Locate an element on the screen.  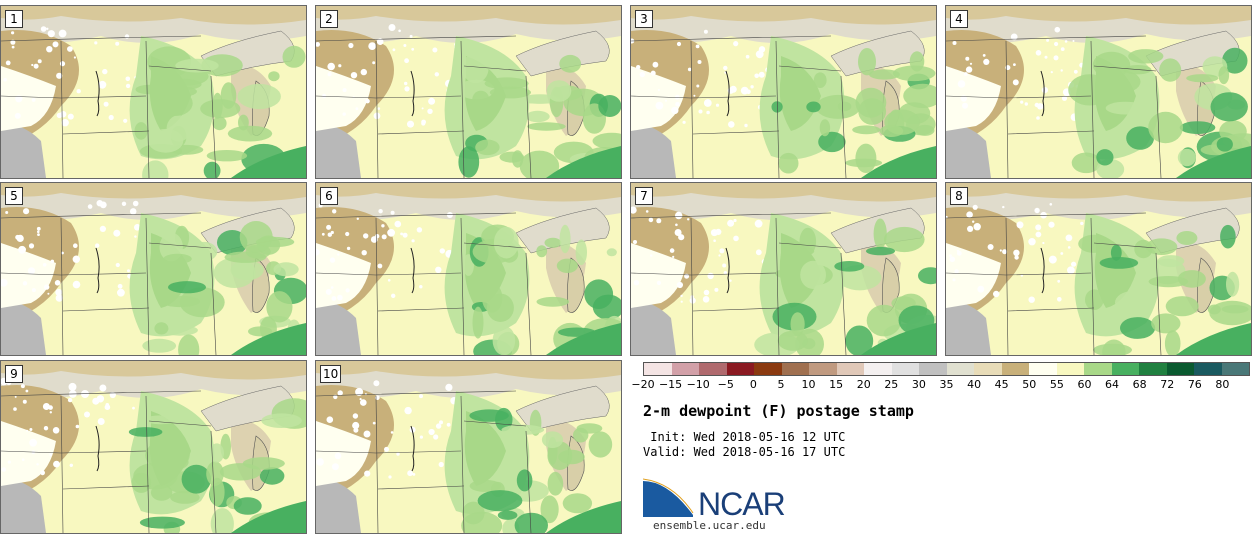
panel-number: 3 is located at coordinates (644, 19).